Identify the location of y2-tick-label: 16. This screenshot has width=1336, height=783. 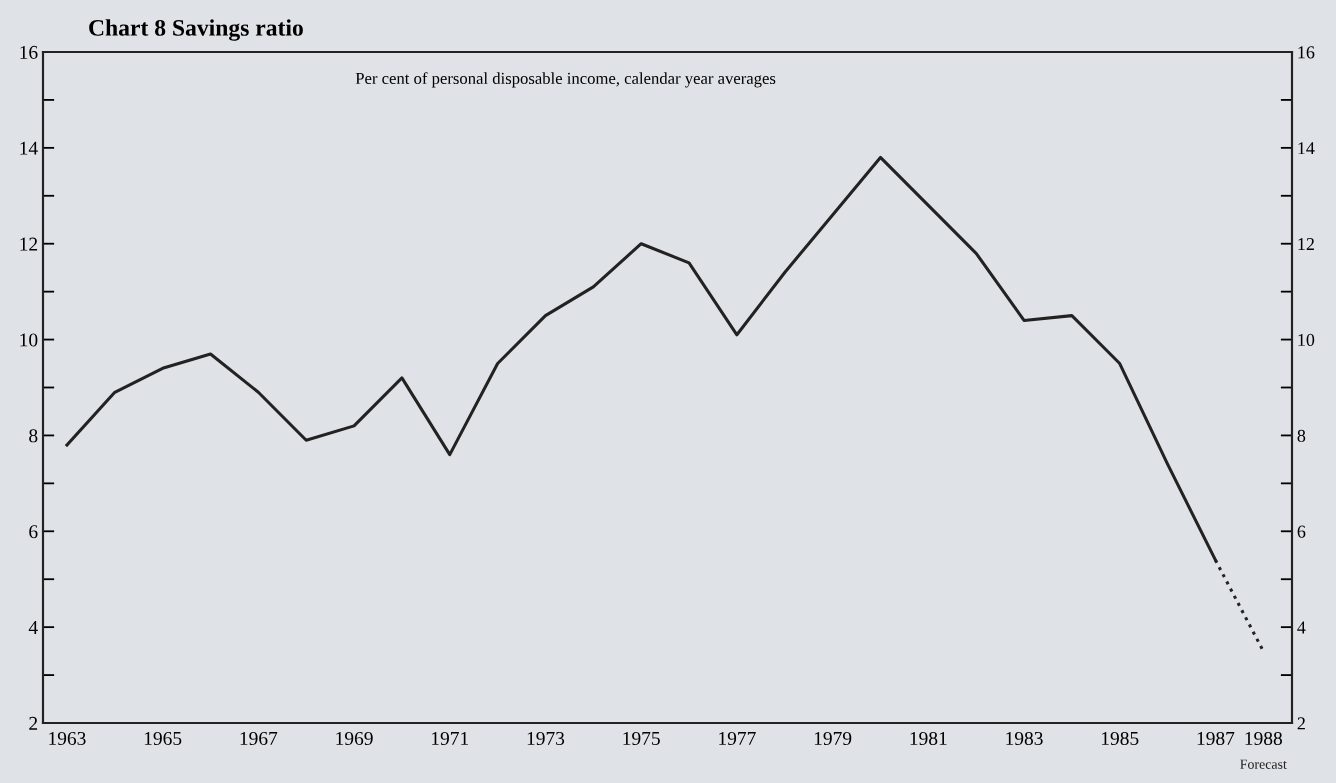
(1306, 52).